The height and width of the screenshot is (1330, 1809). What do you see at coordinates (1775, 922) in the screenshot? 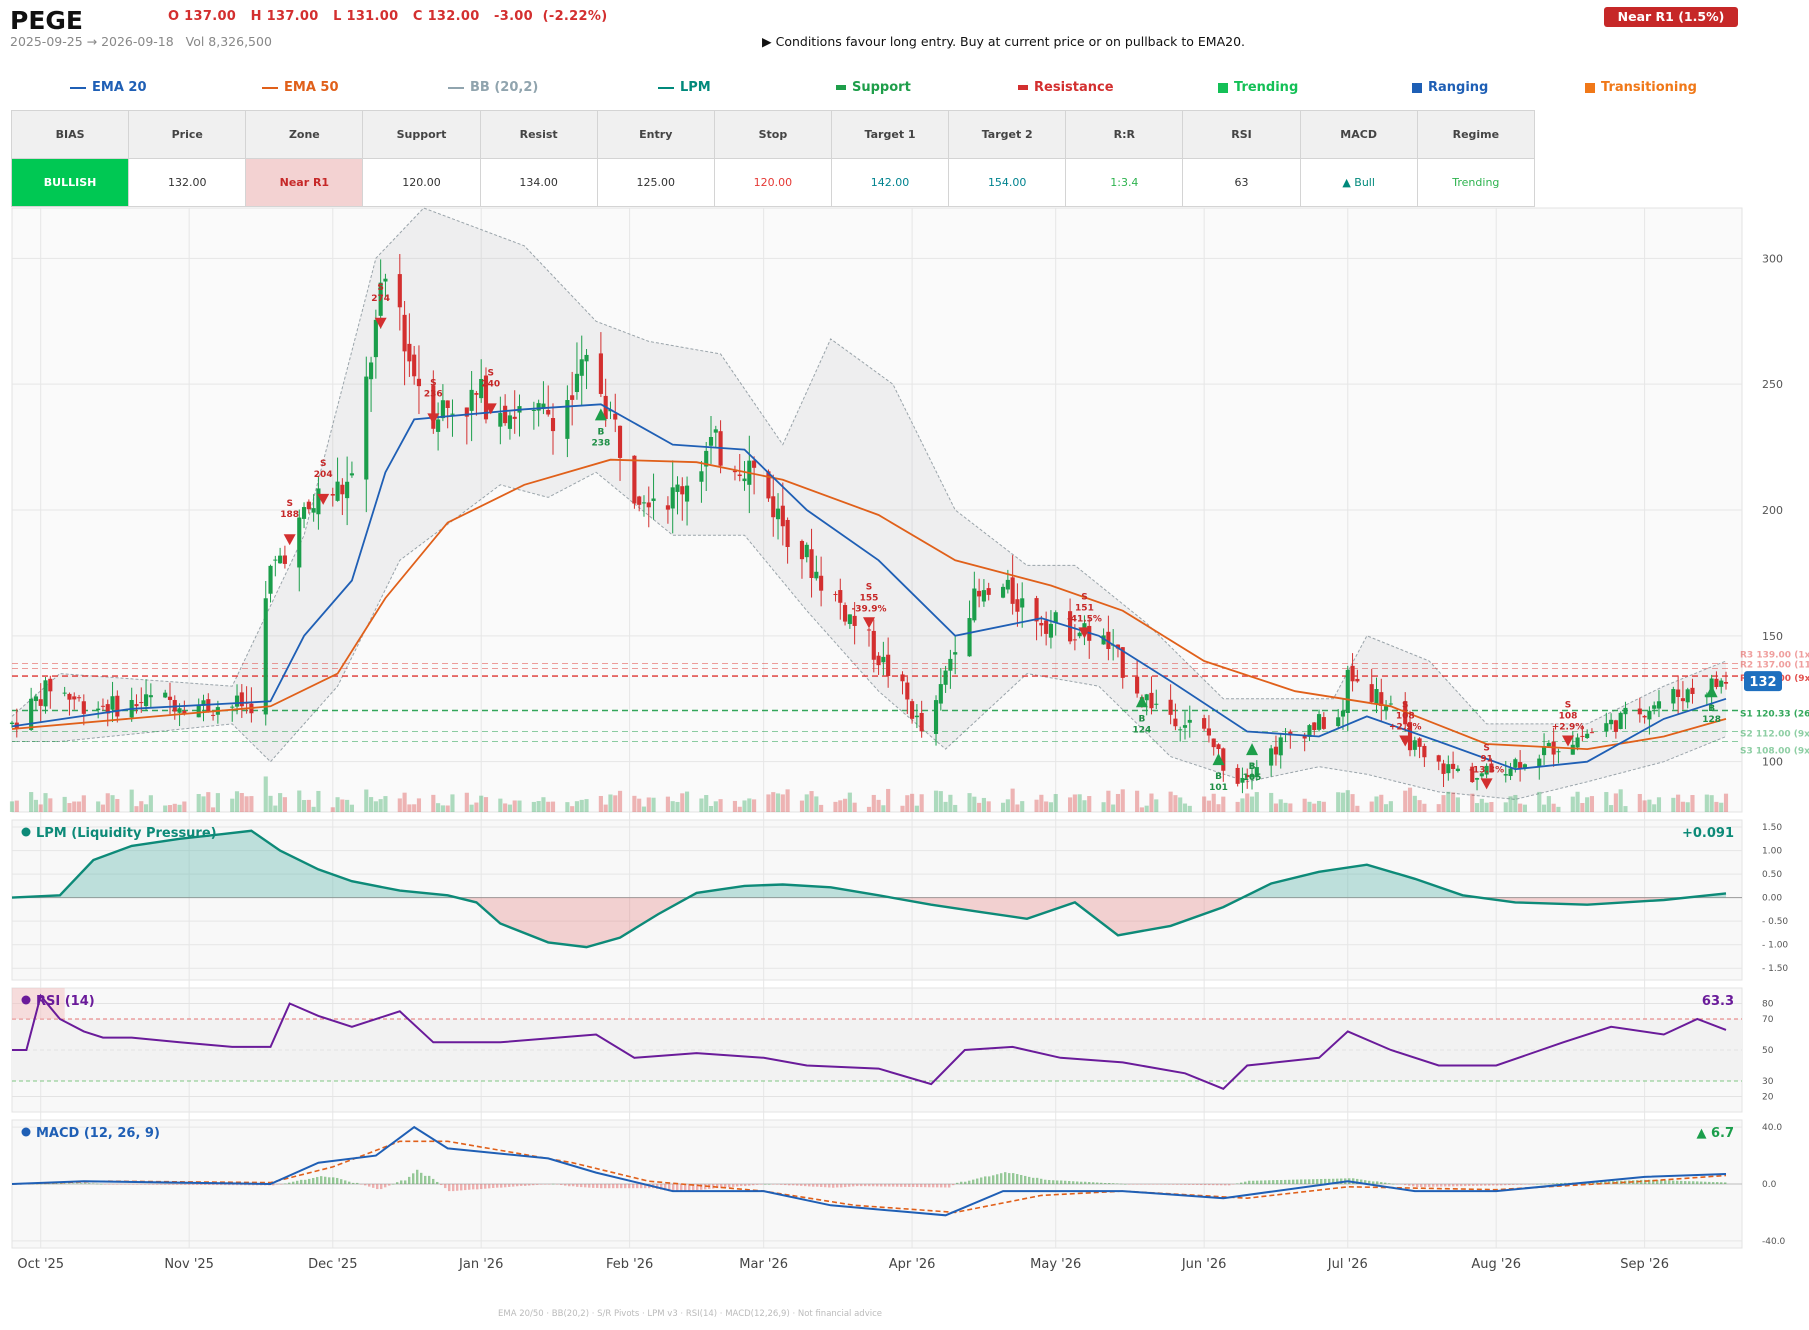
I see `lpm-tick-label: - 0.50` at bounding box center [1775, 922].